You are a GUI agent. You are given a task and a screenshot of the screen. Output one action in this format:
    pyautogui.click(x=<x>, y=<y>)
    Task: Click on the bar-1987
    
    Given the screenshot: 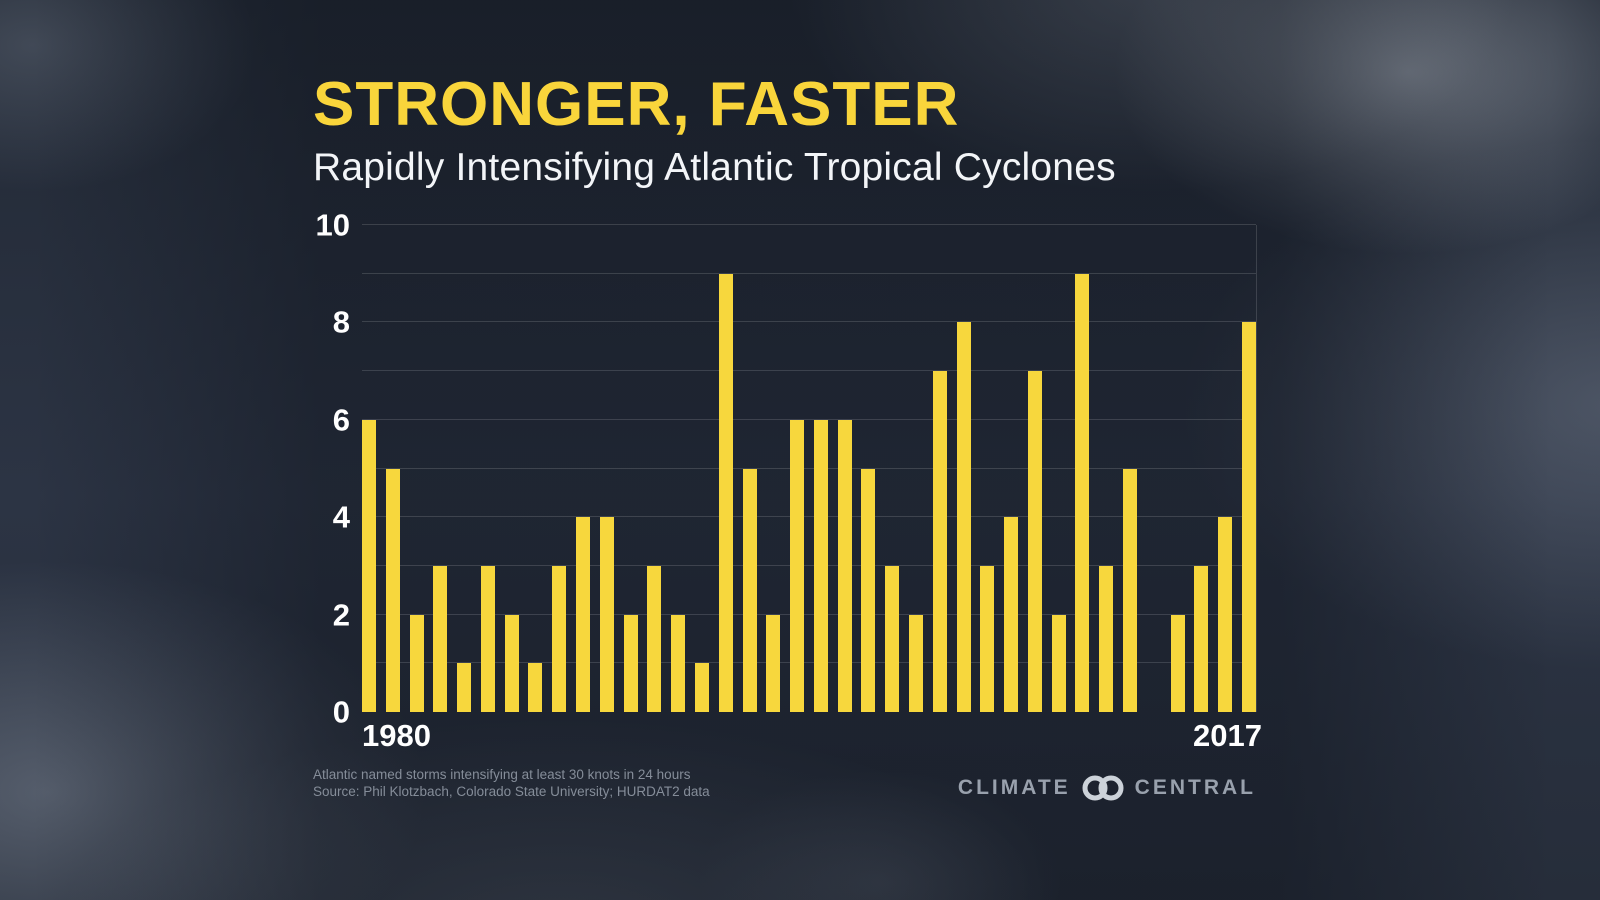 What is the action you would take?
    pyautogui.click(x=535, y=687)
    